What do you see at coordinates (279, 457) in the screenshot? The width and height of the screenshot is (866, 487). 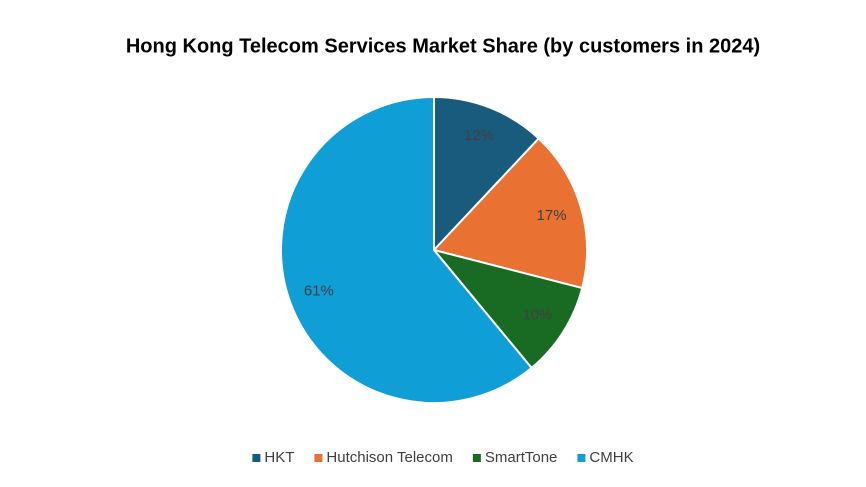 I see `legend-label: HKT` at bounding box center [279, 457].